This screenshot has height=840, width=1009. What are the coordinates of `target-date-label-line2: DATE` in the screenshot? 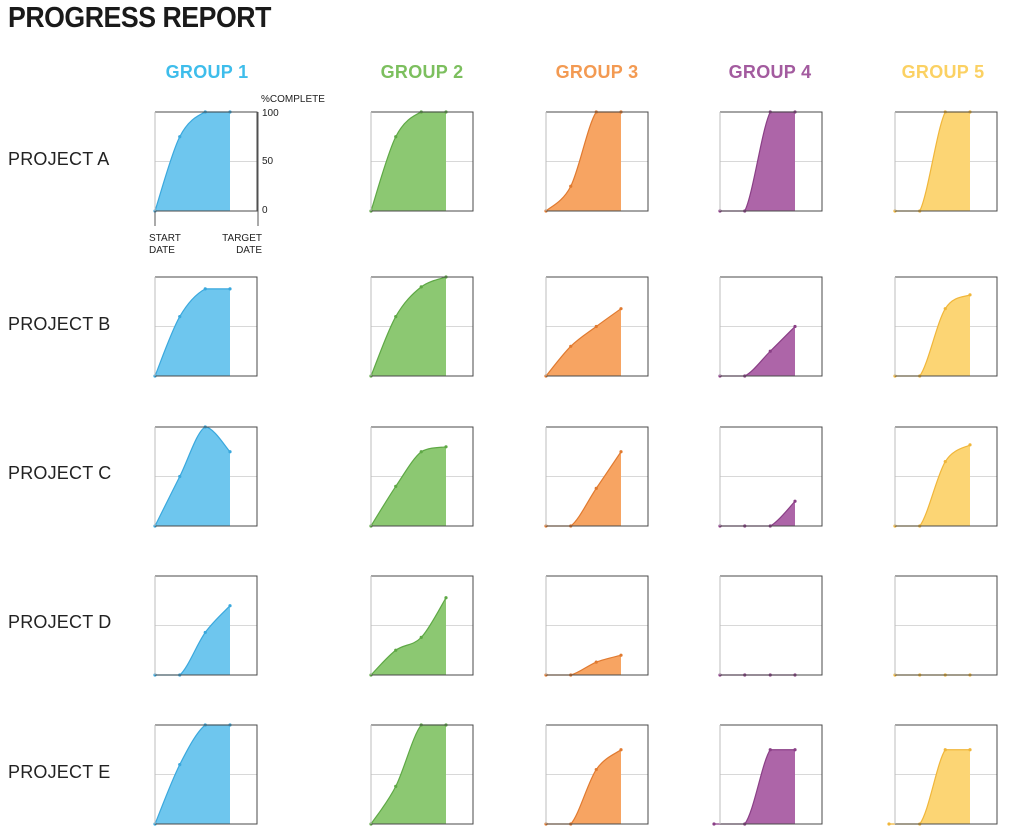 It's located at (249, 250).